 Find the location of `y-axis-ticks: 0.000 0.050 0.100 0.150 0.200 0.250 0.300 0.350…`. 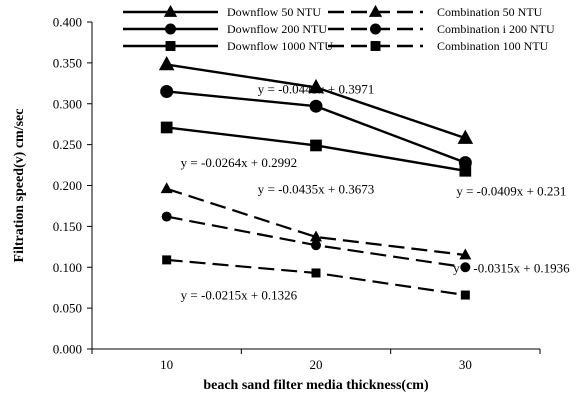

y-axis-ticks: 0.000 0.050 0.100 0.150 0.200 0.250 0.300 0.350… is located at coordinates (72, 186).